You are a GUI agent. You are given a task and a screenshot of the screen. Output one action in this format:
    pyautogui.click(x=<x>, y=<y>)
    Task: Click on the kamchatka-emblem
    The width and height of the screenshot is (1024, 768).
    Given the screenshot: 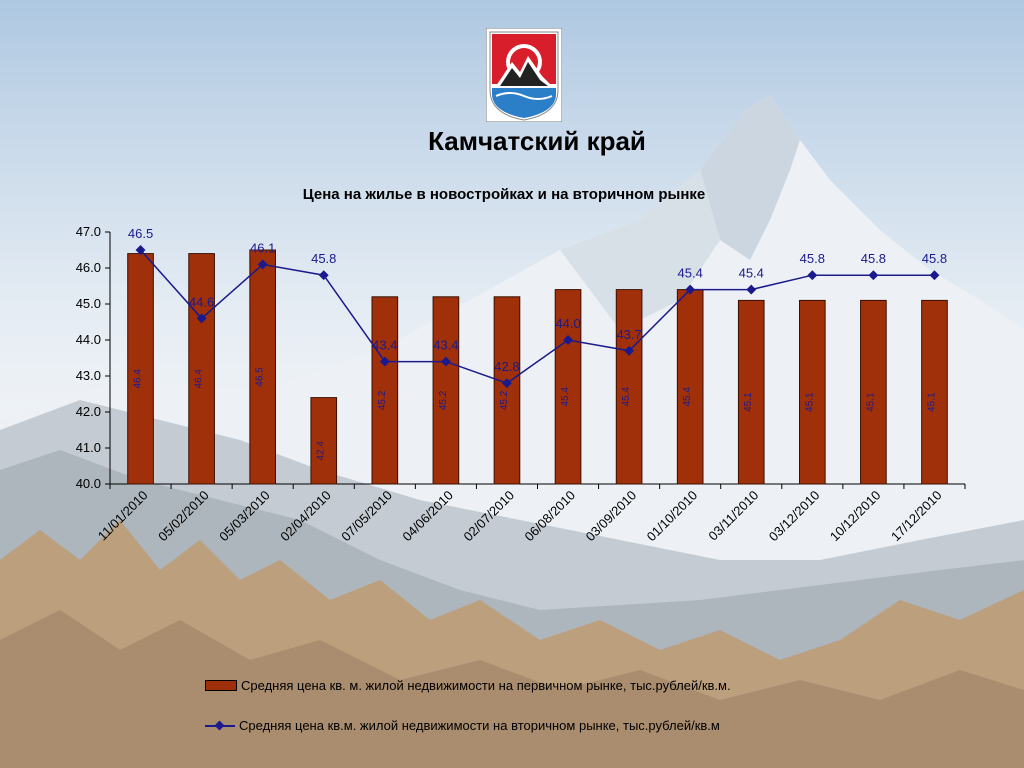 What is the action you would take?
    pyautogui.click(x=524, y=75)
    